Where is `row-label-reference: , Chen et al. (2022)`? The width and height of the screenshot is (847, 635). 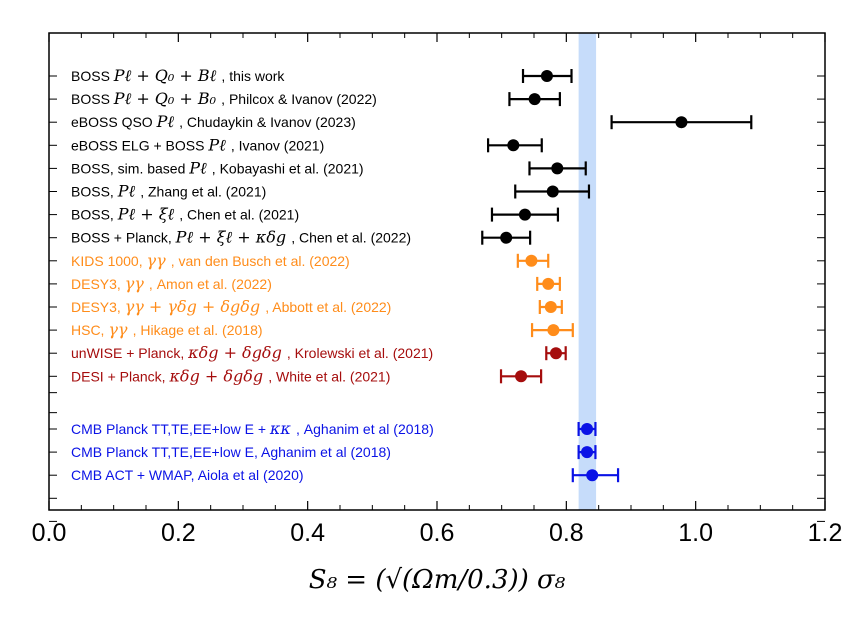 row-label-reference: , Chen et al. (2022) is located at coordinates (351, 238).